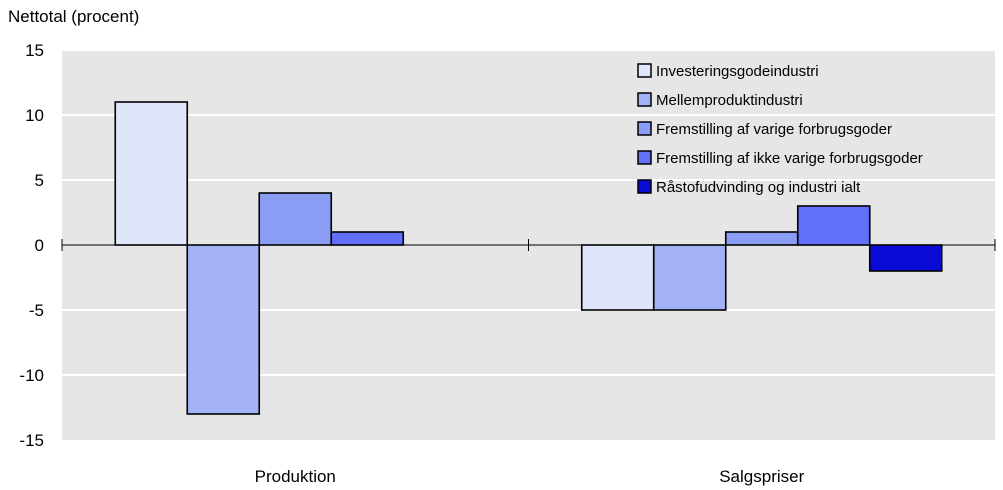 The height and width of the screenshot is (490, 1003). I want to click on axes, so click(528, 245).